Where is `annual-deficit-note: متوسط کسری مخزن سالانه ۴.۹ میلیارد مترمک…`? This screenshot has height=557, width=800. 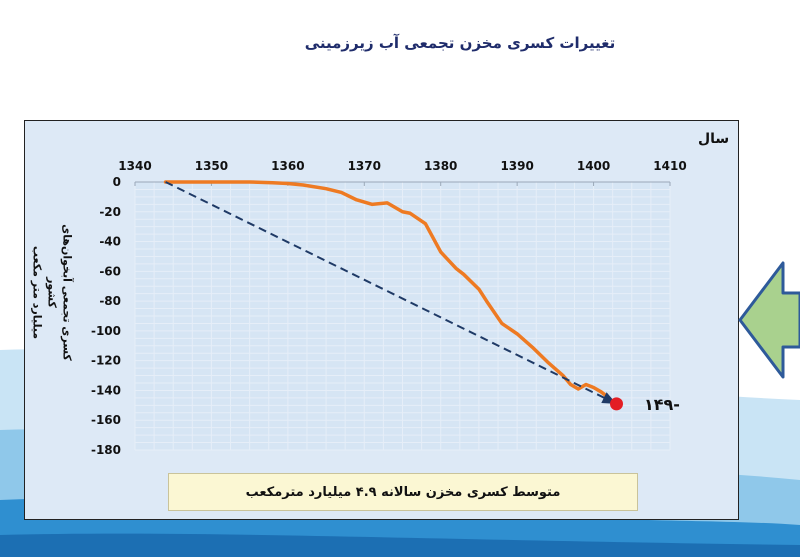 annual-deficit-note: متوسط کسری مخزن سالانه ۴.۹ میلیارد مترمک… is located at coordinates (403, 492).